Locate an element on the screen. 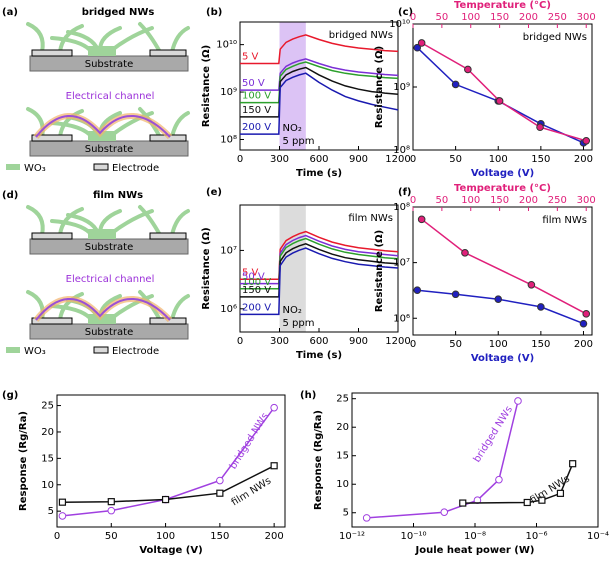 The width and height of the screenshot is (614, 566). schematic-title: bridged NWs is located at coordinates (118, 12).